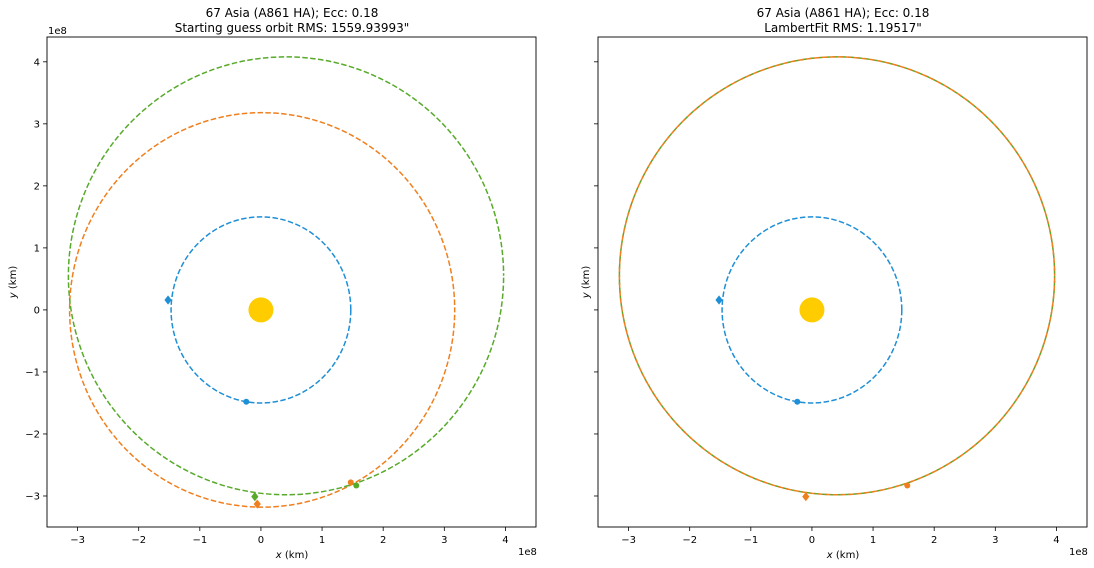 Image resolution: width=1094 pixels, height=568 pixels. What do you see at coordinates (292, 28) in the screenshot?
I see `left-chart-subtitle: Starting guess orbit RMS: 1559.93993"` at bounding box center [292, 28].